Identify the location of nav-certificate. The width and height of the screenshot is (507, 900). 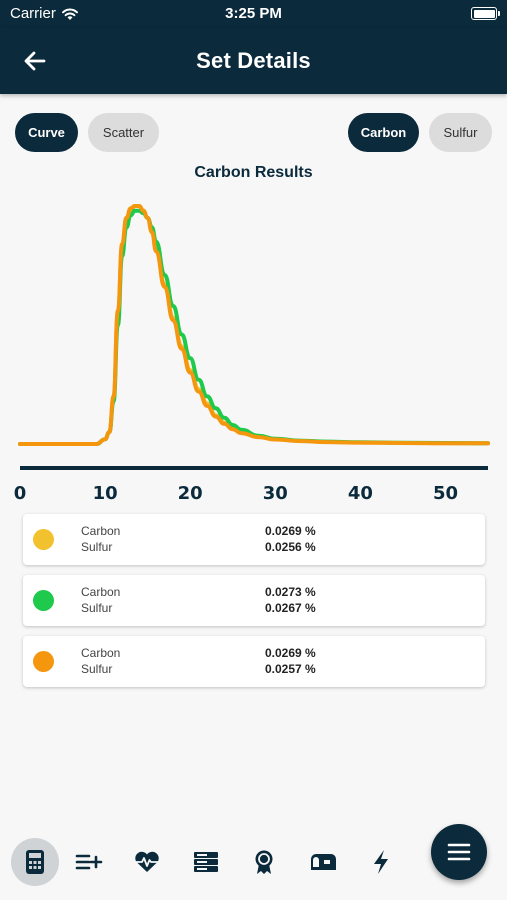
(264, 862).